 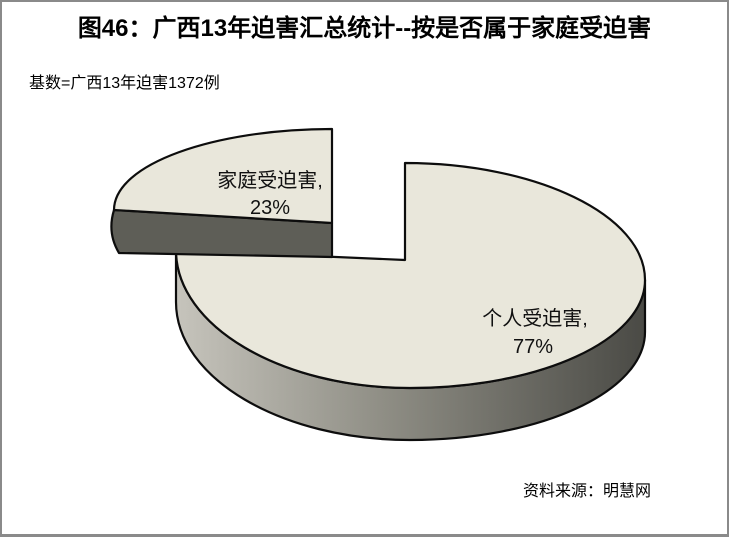 What do you see at coordinates (533, 347) in the screenshot?
I see `data-label-majority-value: 77%` at bounding box center [533, 347].